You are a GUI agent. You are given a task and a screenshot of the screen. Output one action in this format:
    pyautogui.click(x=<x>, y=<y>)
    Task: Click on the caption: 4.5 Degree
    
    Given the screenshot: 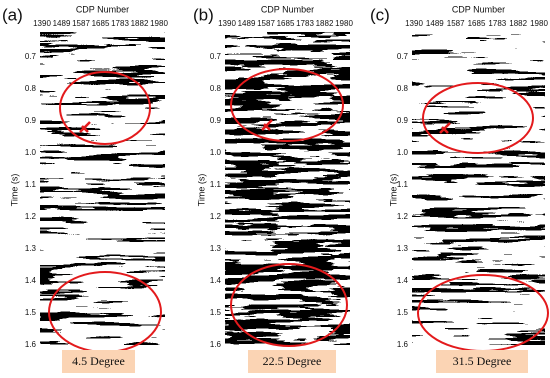 What is the action you would take?
    pyautogui.click(x=98, y=361)
    